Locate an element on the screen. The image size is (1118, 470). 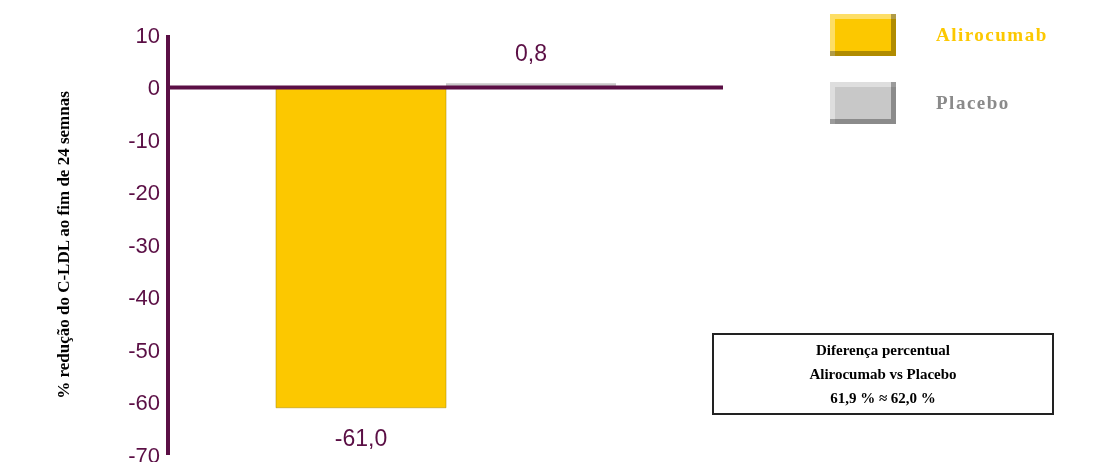
data-label: -61,0 is located at coordinates (361, 437).